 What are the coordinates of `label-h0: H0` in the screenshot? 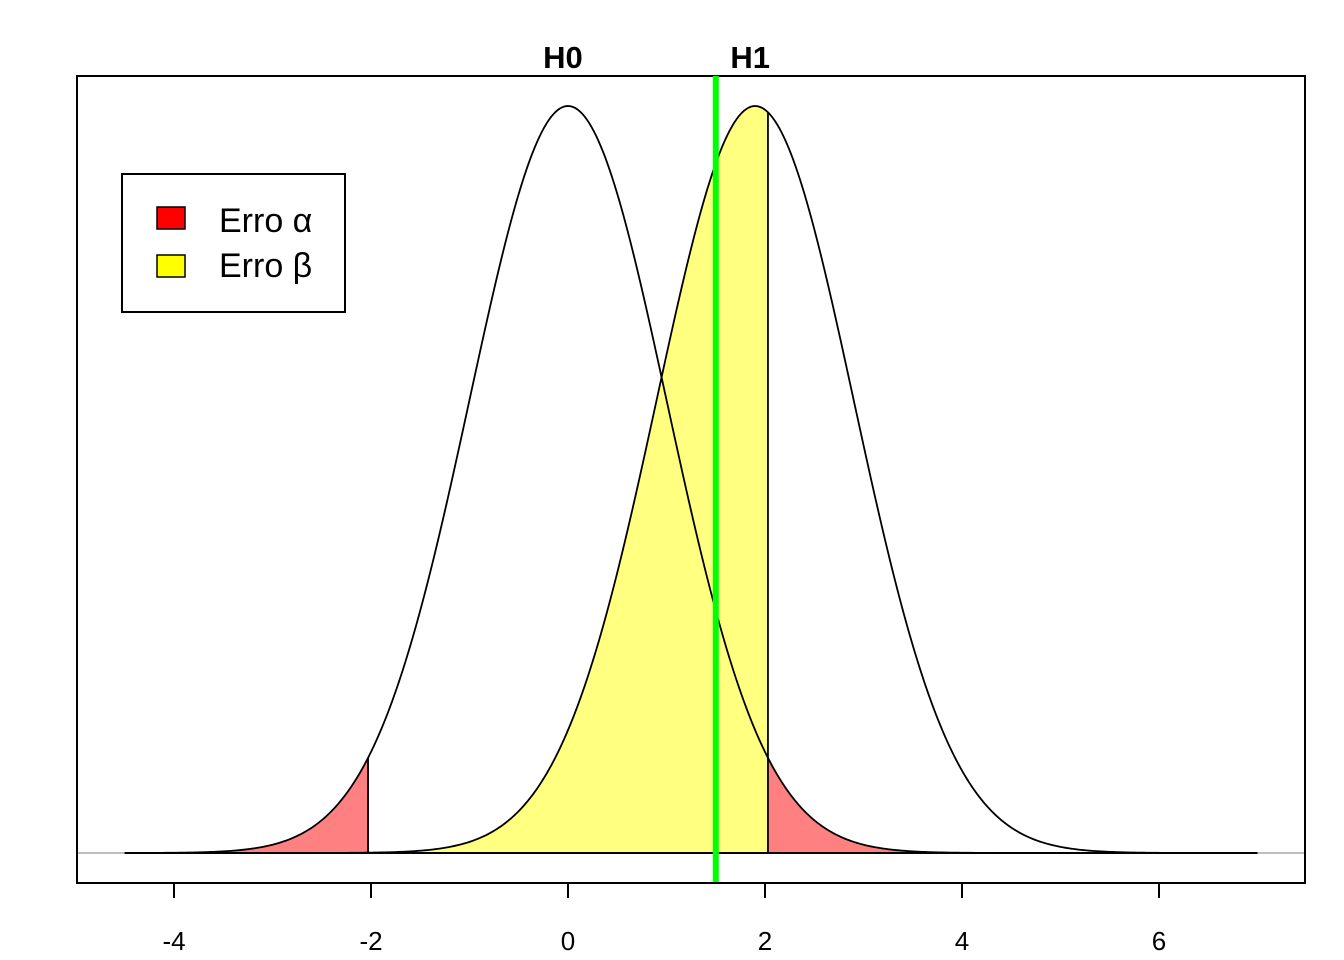 It's located at (563, 57).